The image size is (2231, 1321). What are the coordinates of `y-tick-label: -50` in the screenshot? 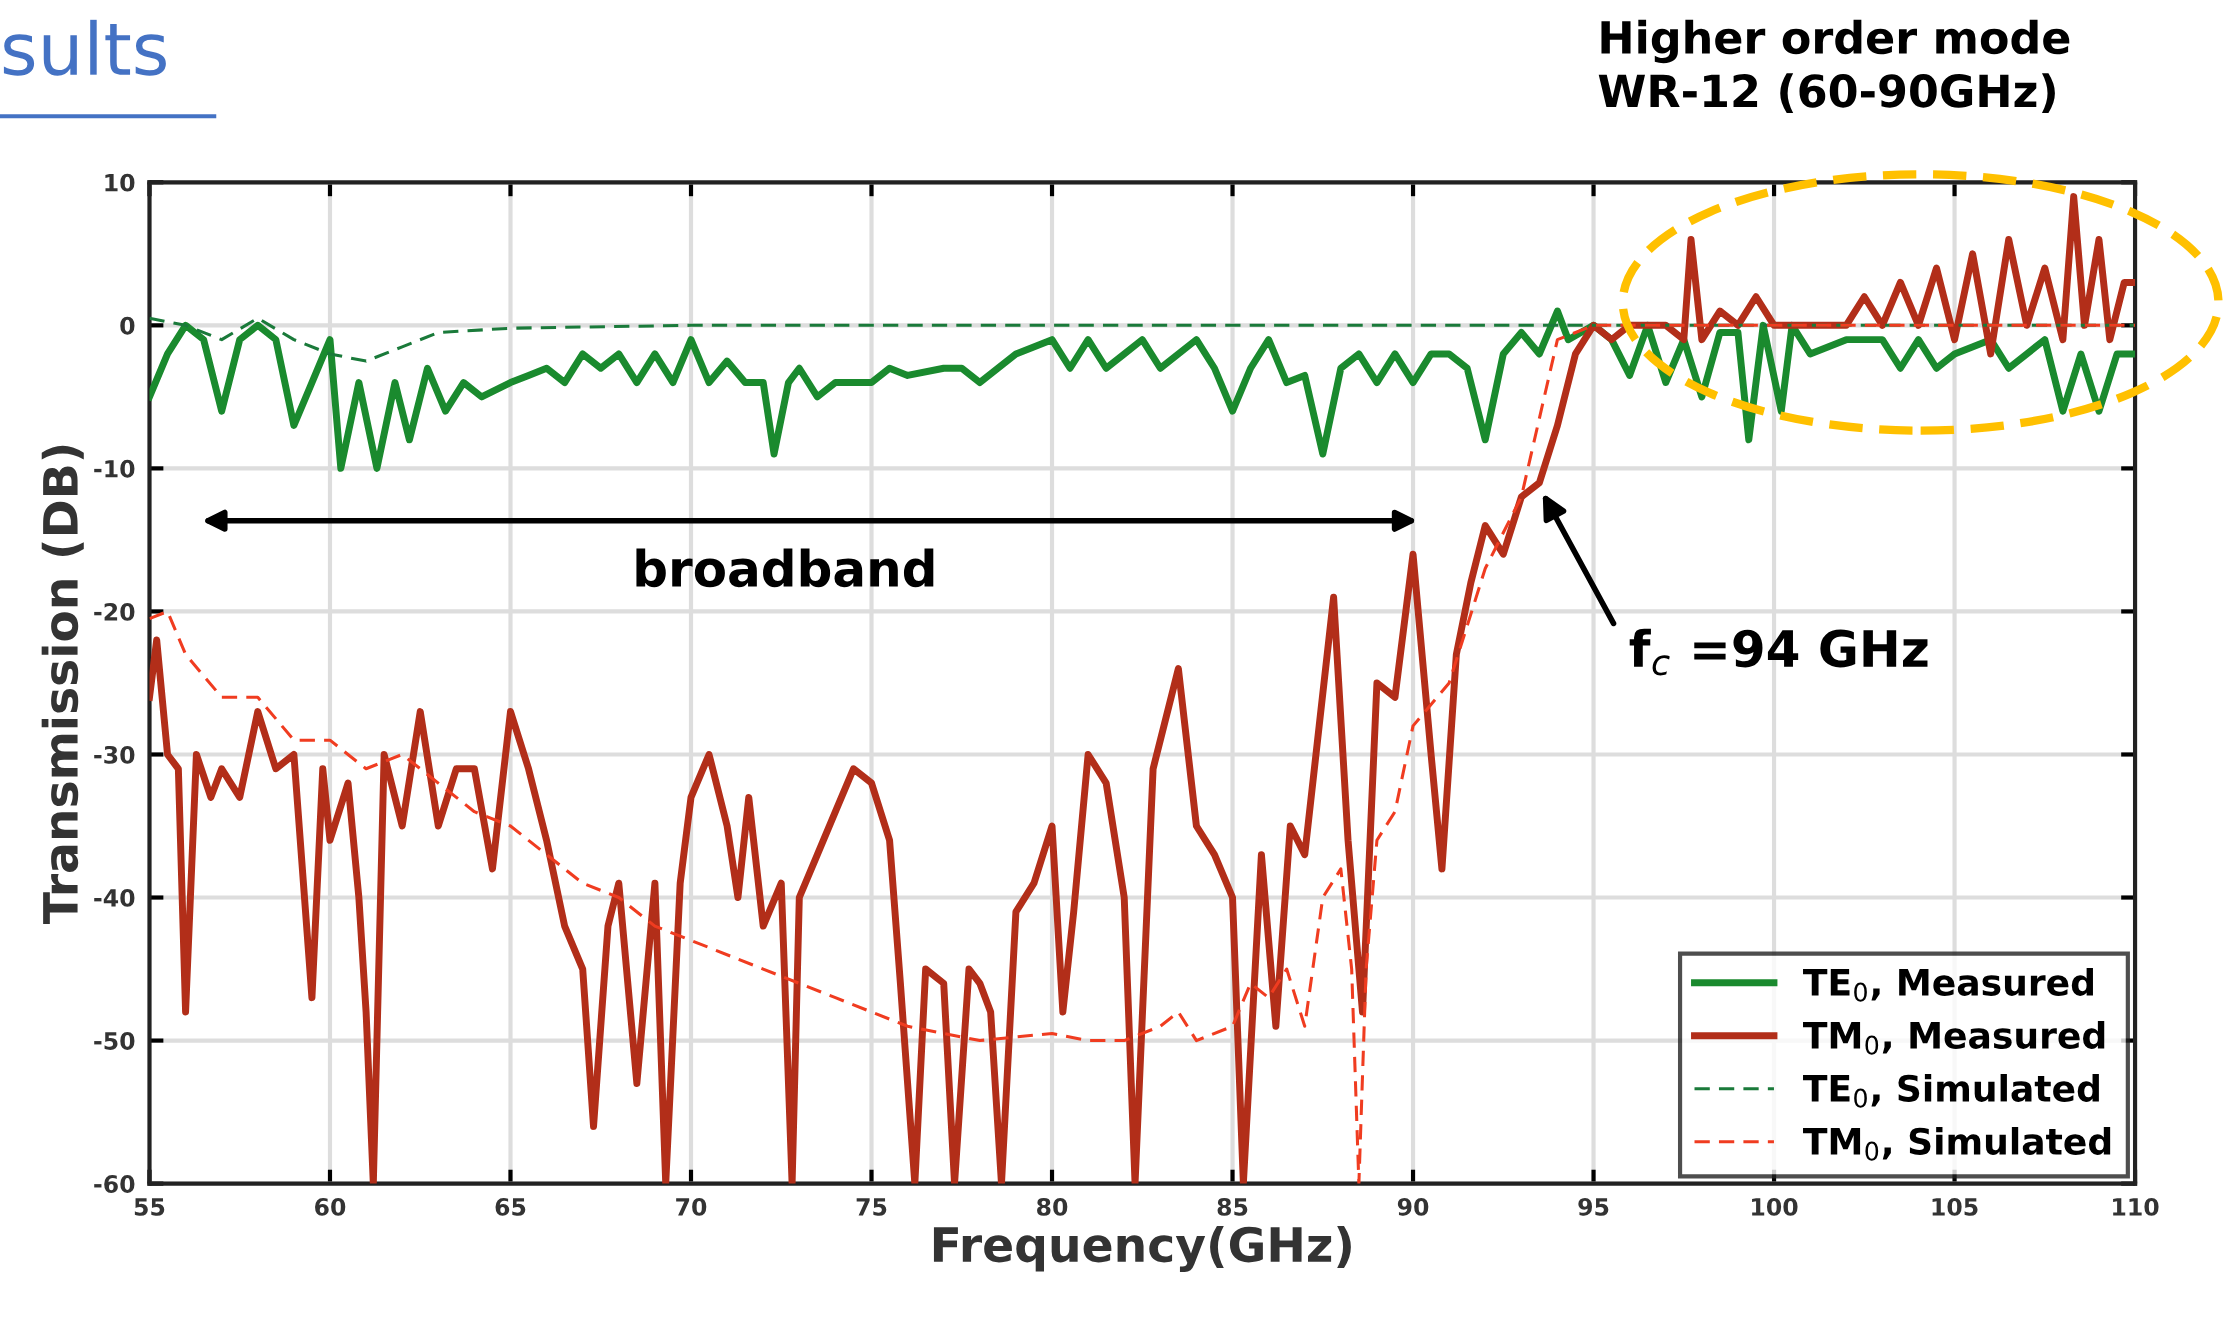 It's located at (114, 1041).